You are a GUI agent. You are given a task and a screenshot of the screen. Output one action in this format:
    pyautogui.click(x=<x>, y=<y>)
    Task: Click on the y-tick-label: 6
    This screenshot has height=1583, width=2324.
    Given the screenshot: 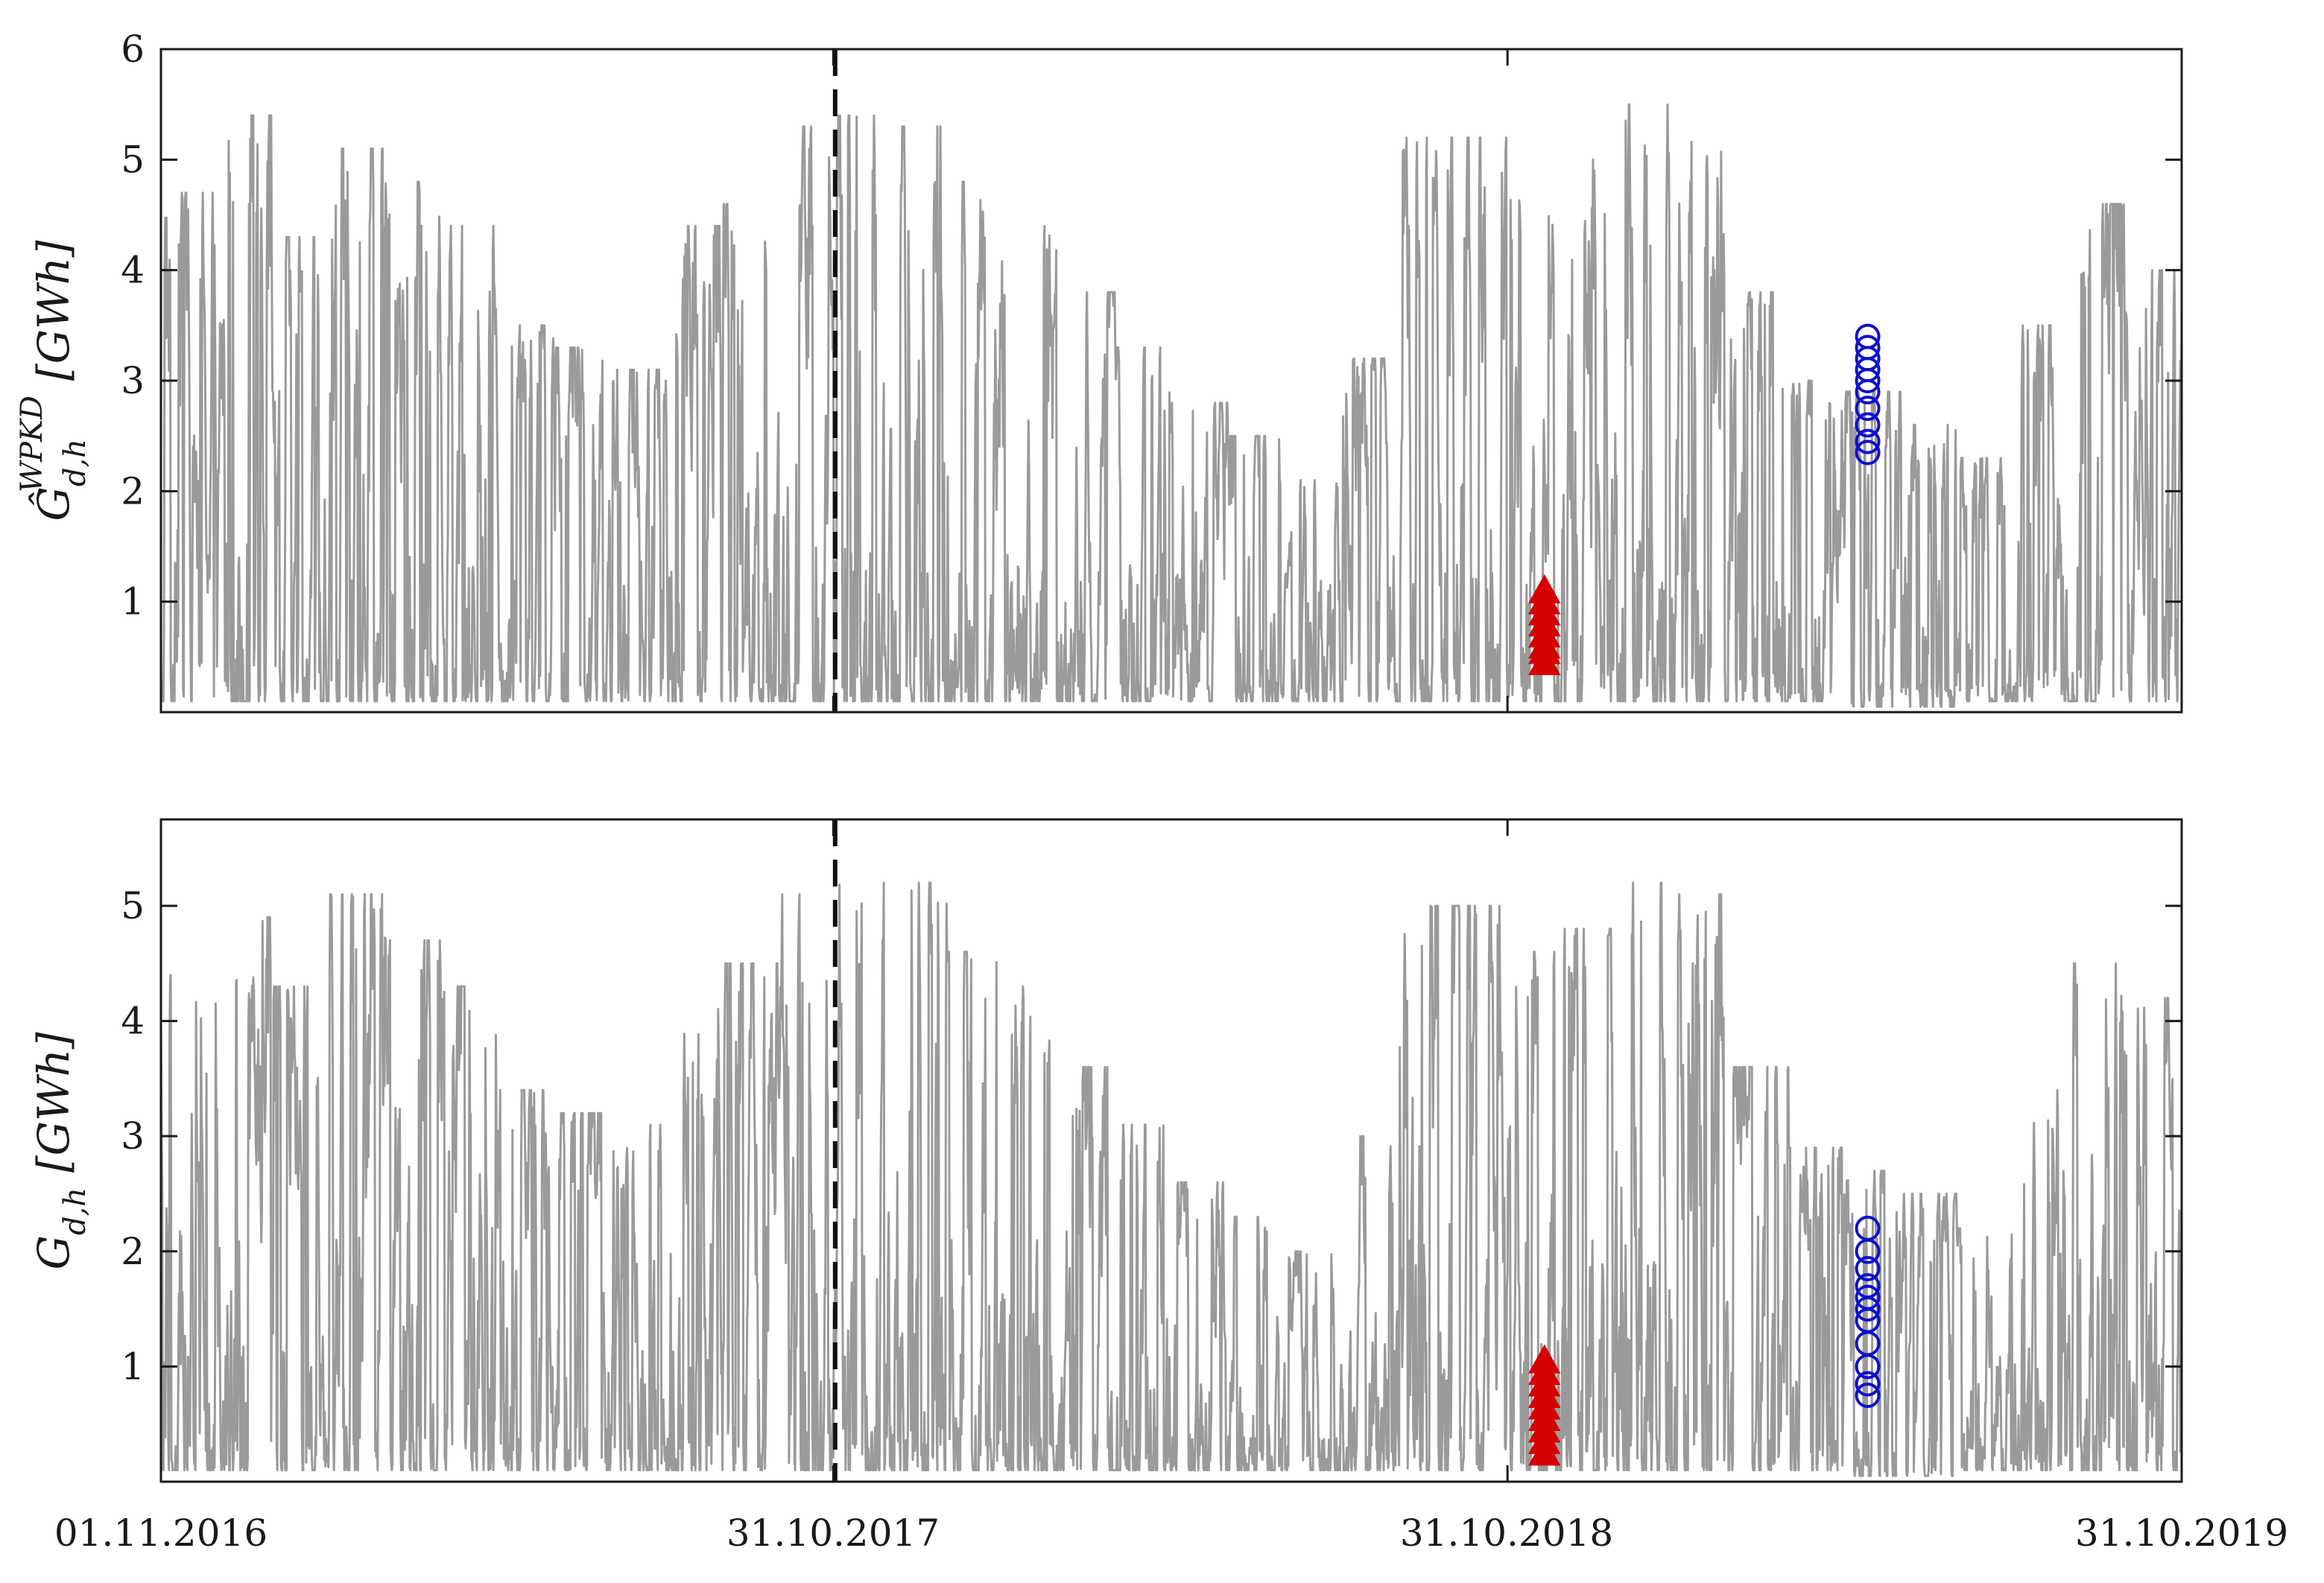 What is the action you would take?
    pyautogui.click(x=133, y=50)
    